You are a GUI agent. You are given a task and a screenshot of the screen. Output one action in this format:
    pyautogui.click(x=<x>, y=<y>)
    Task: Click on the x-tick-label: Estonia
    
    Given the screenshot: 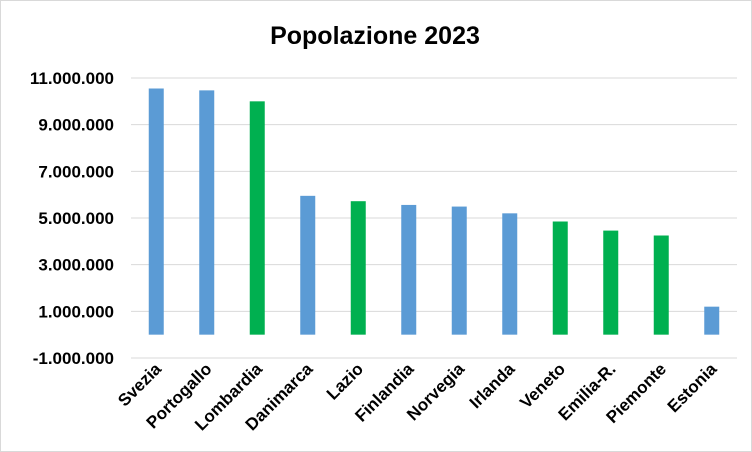 What is the action you would take?
    pyautogui.click(x=692, y=387)
    